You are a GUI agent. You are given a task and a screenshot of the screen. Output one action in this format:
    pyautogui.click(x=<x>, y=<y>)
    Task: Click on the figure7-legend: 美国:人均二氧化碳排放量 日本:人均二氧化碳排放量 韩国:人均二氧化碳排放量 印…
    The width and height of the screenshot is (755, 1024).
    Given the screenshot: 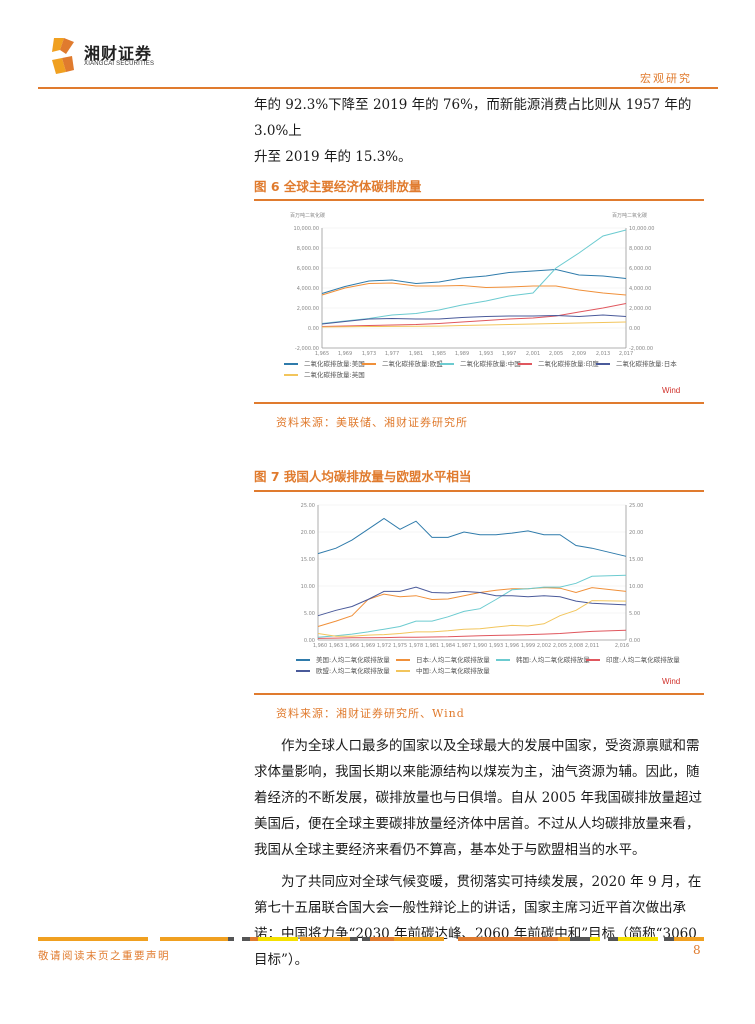 What is the action you would take?
    pyautogui.click(x=491, y=665)
    